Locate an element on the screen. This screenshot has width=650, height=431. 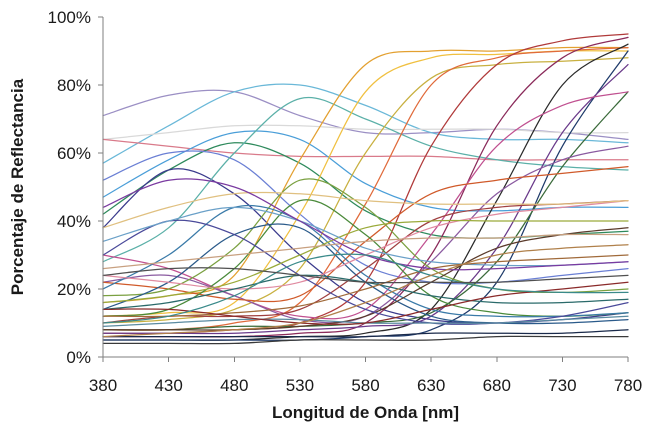
y-tick-label: 40% is located at coordinates (74, 221).